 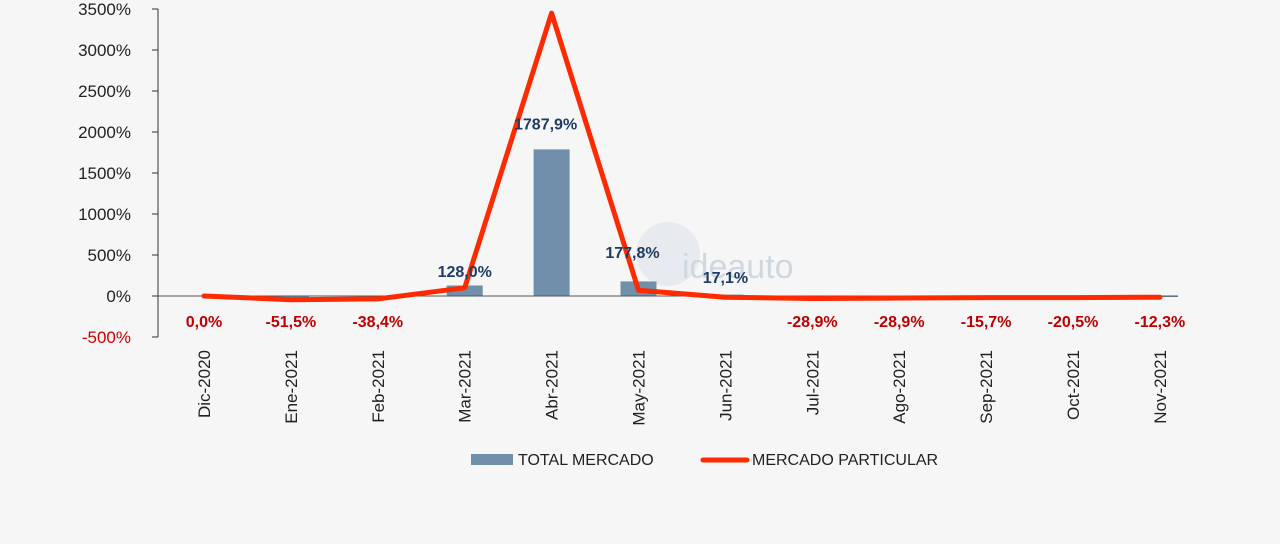 What do you see at coordinates (377, 322) in the screenshot?
I see `data-label: -38,4%` at bounding box center [377, 322].